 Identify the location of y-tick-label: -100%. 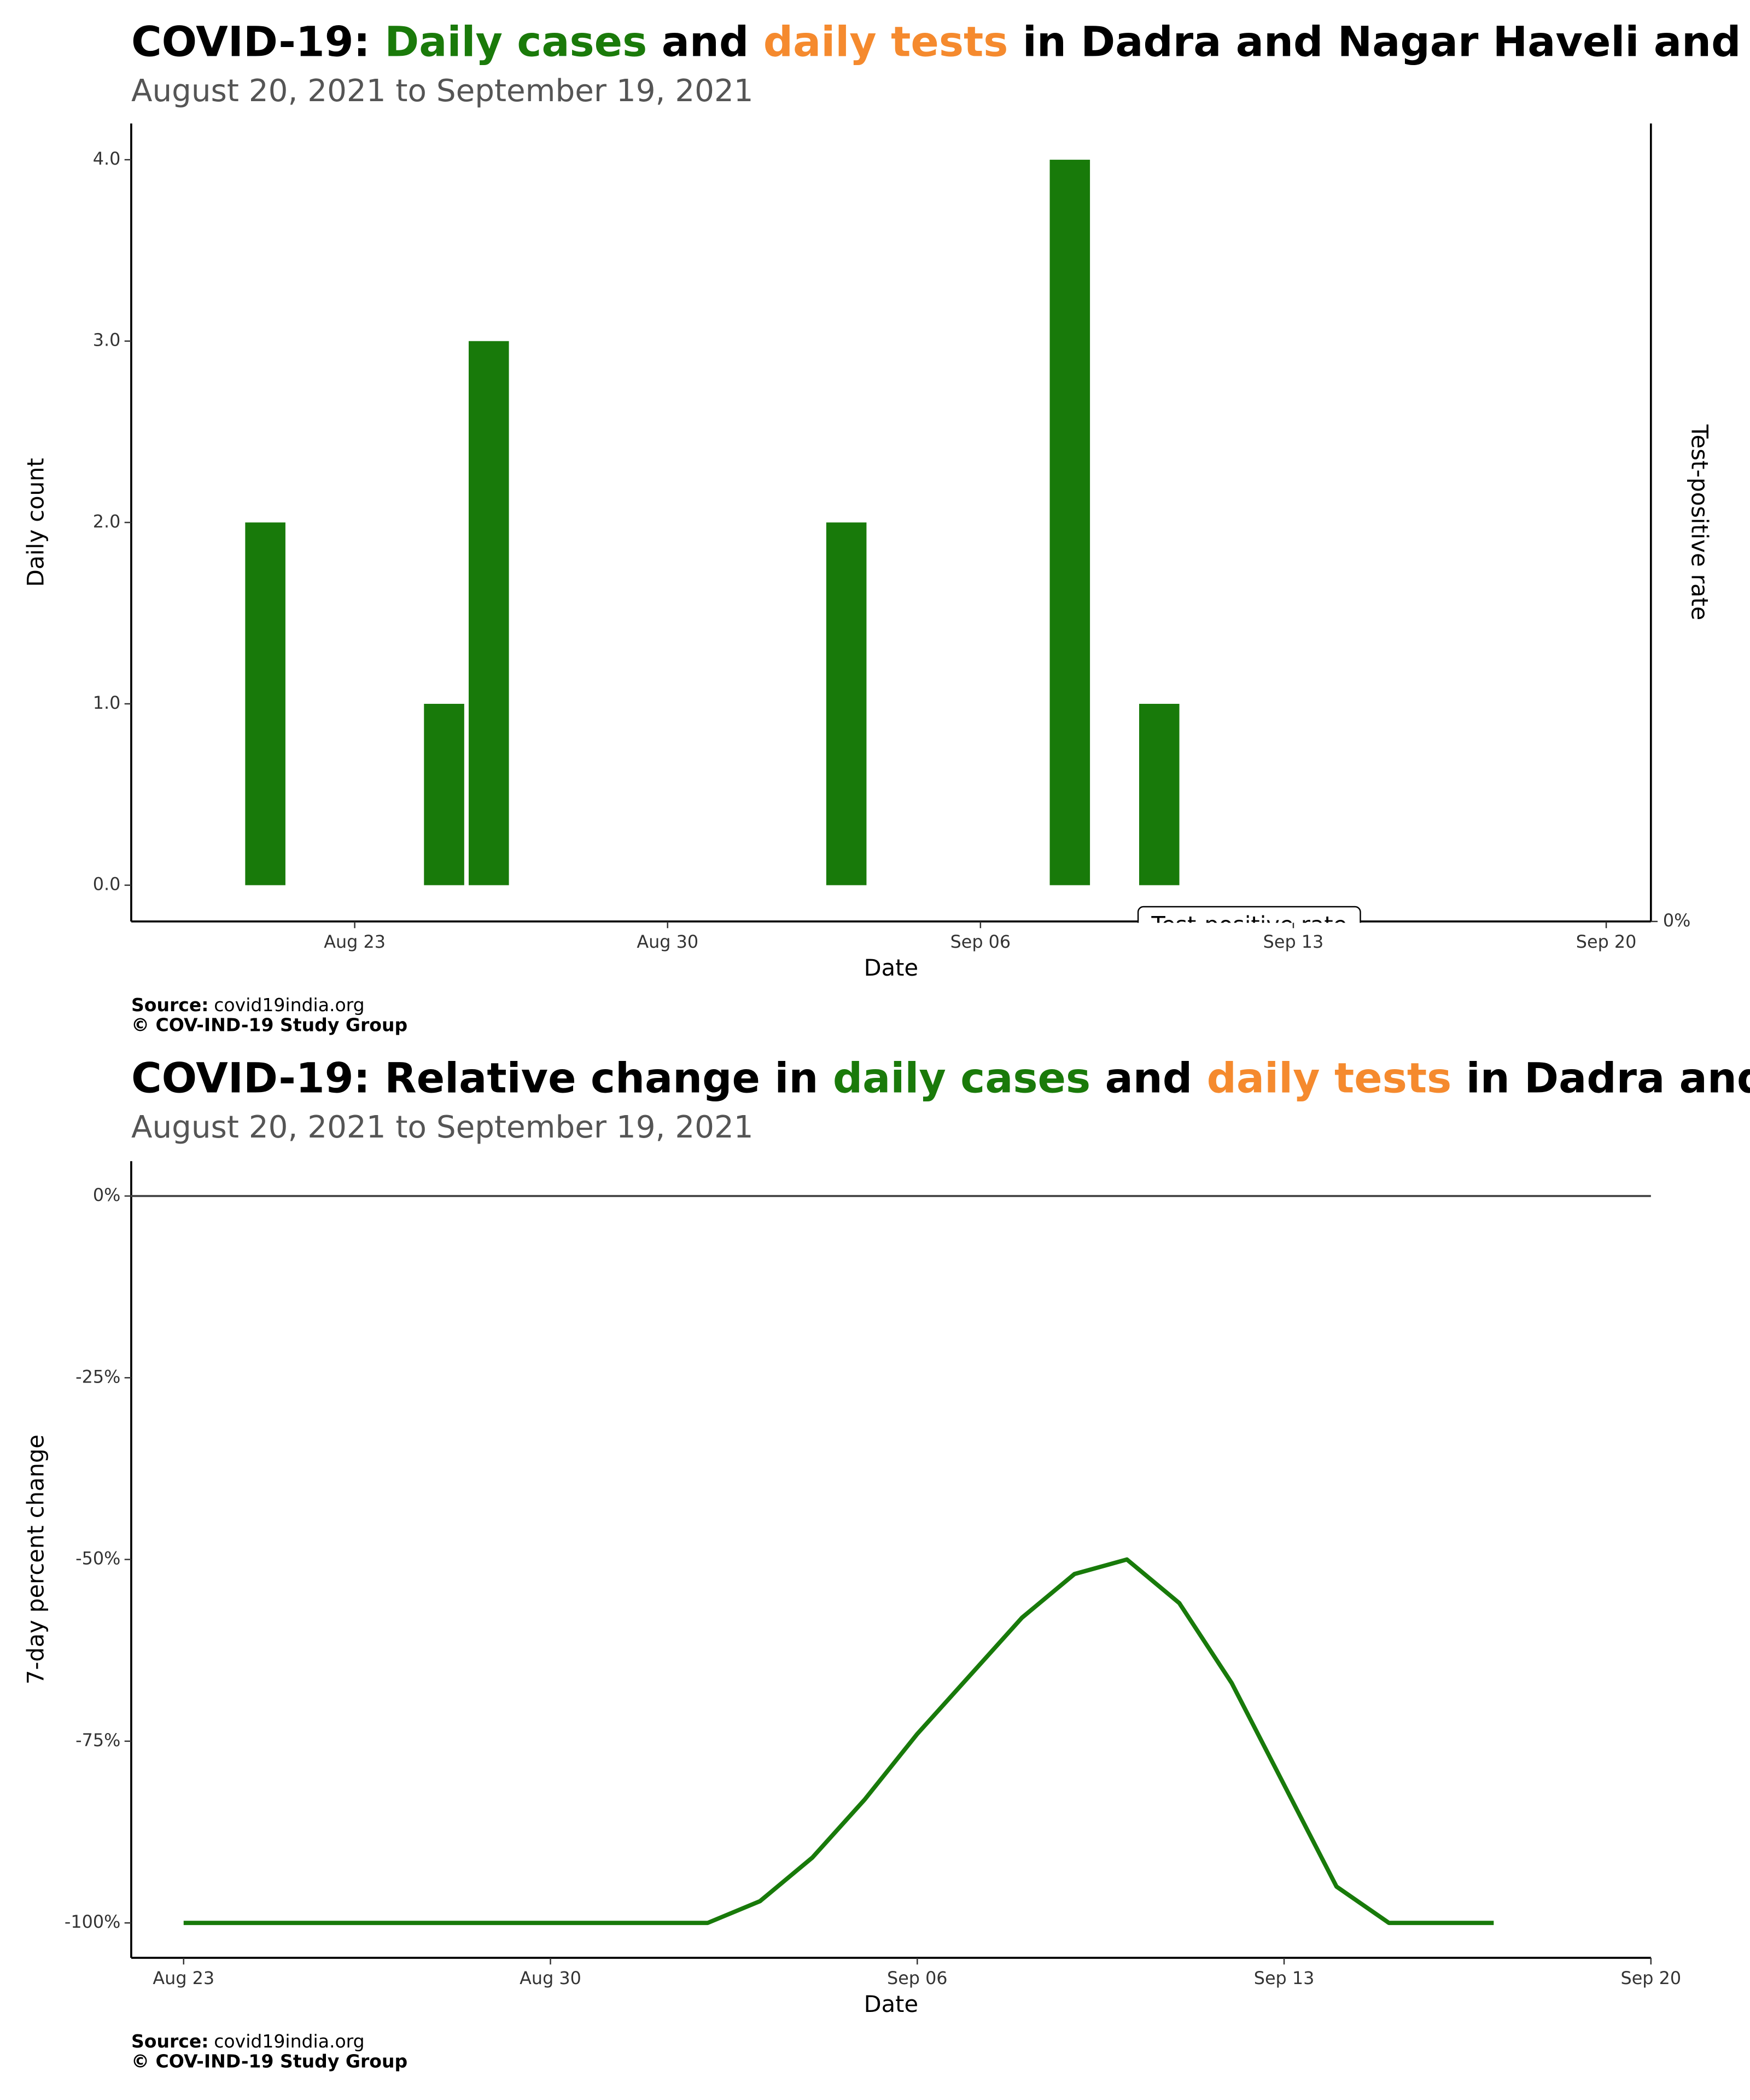
(92, 1921).